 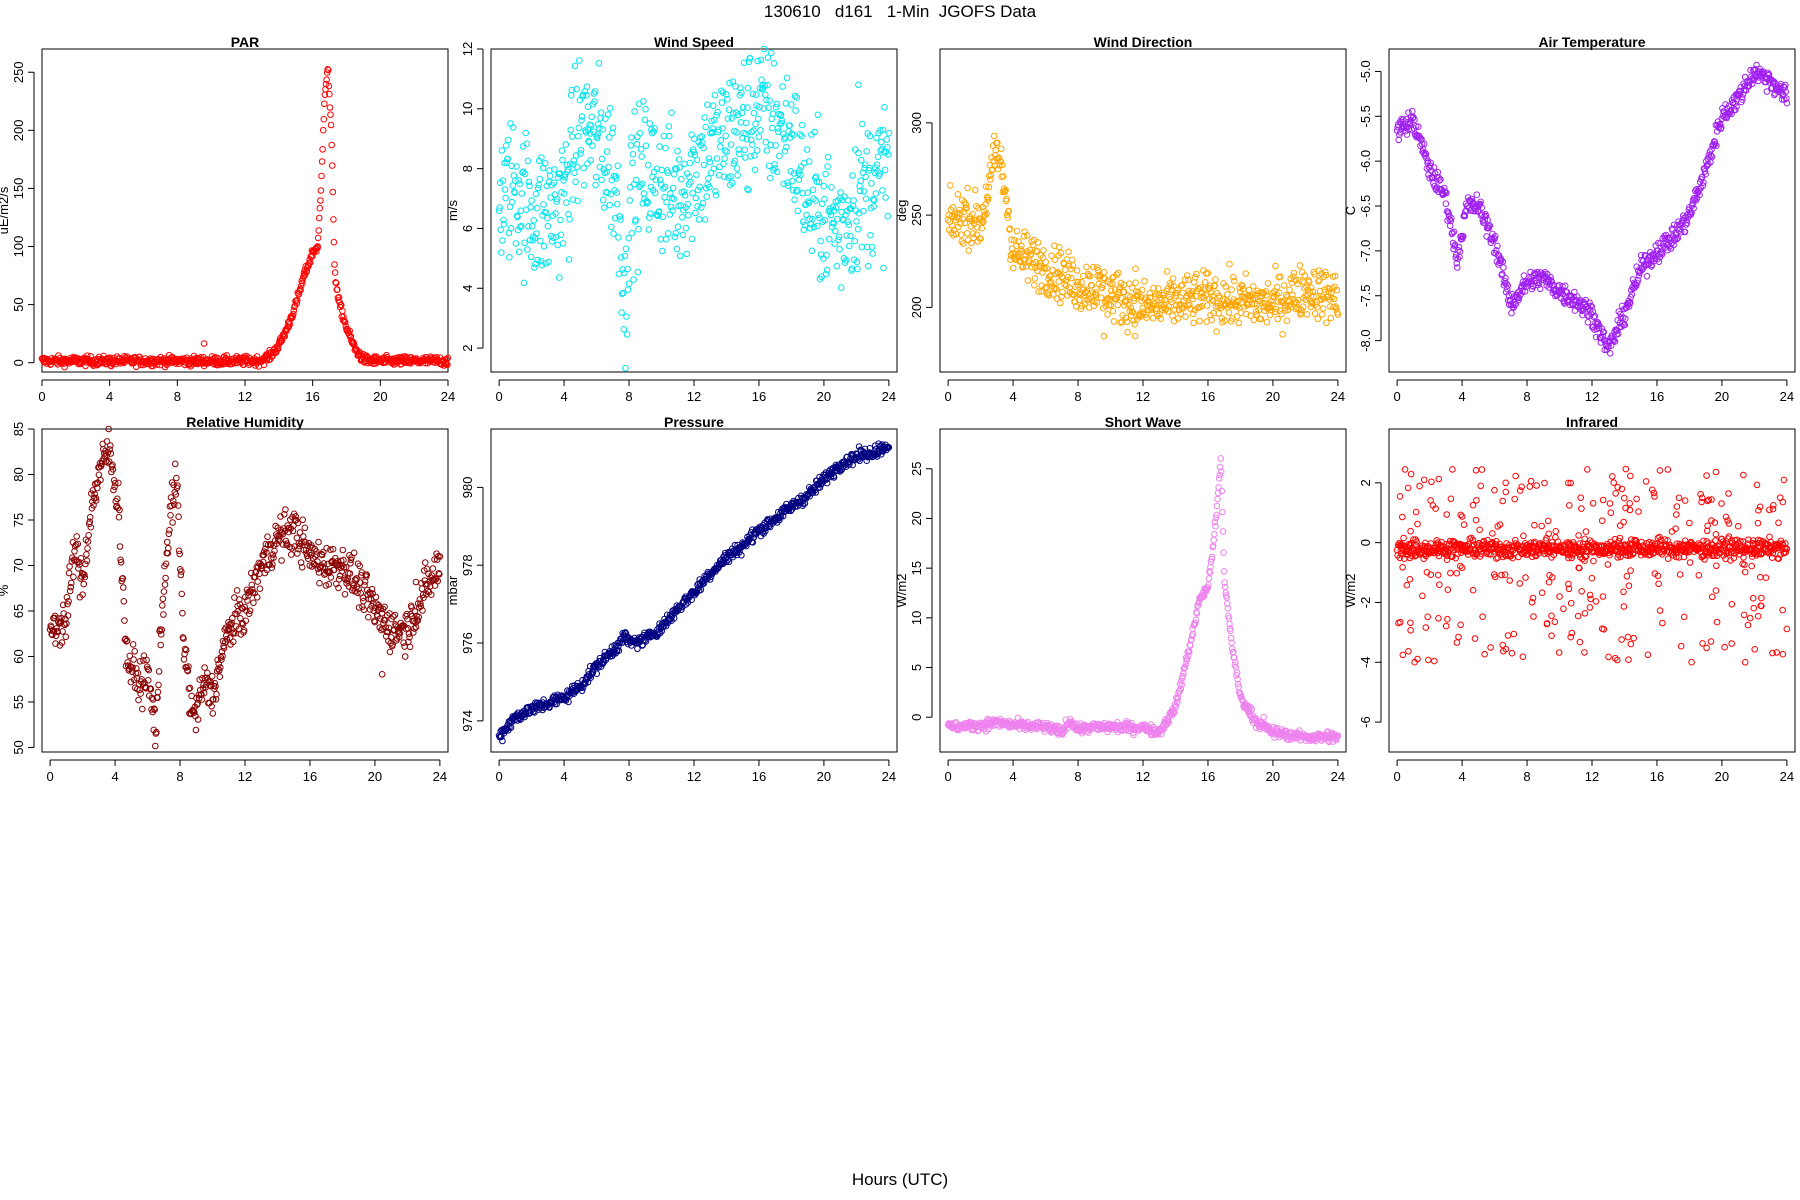 What do you see at coordinates (916, 123) in the screenshot?
I see `y-tick-label: 300` at bounding box center [916, 123].